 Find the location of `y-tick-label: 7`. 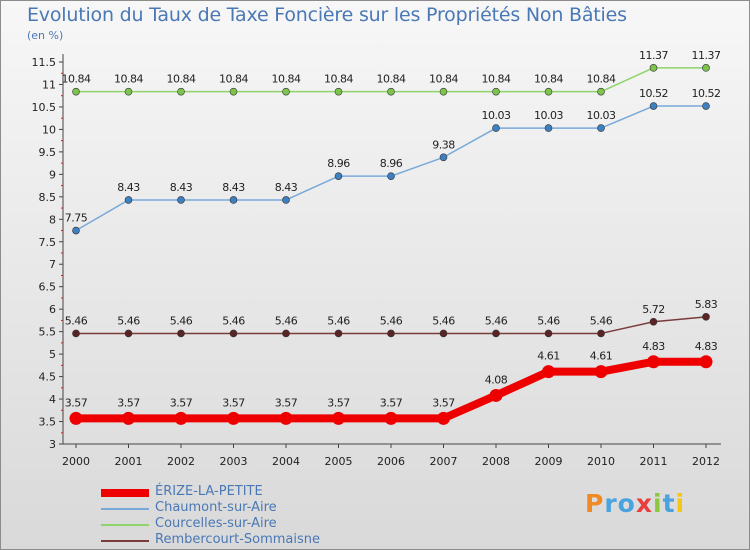

y-tick-label: 7 is located at coordinates (52, 264).